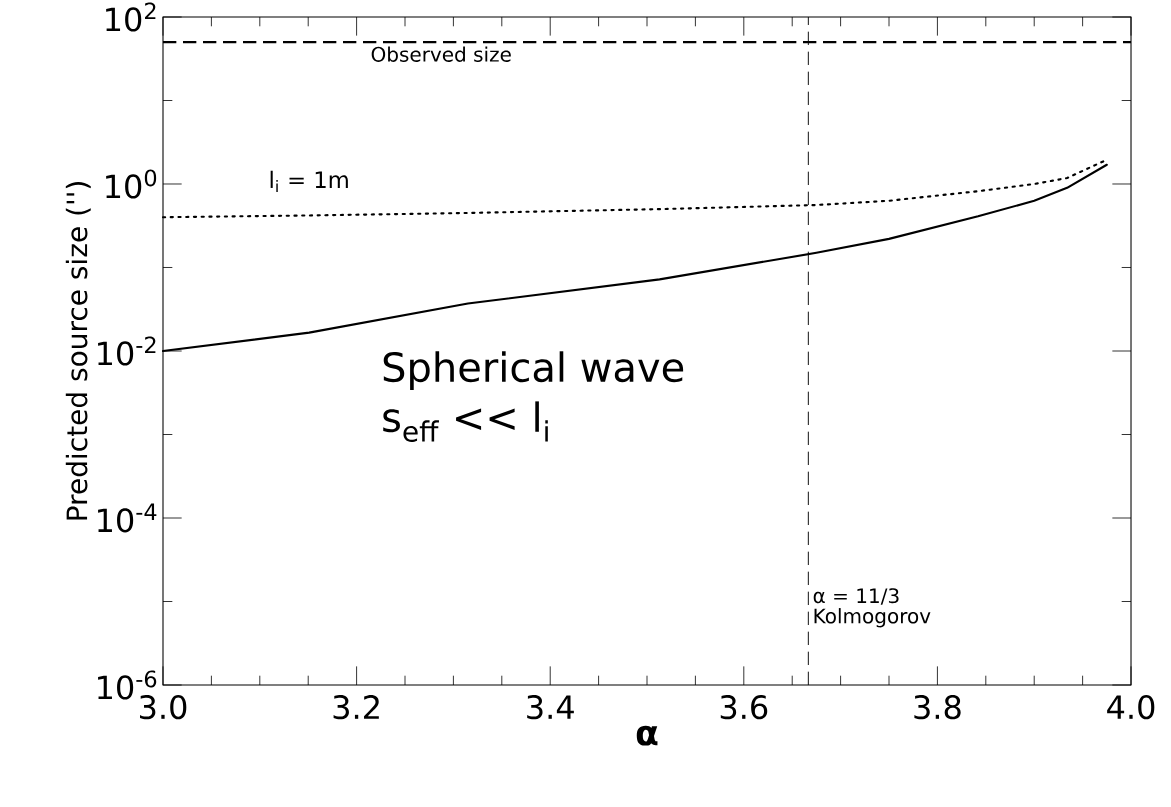  I want to click on y-tick-label: 10$^{-2}$, so click(127, 351).